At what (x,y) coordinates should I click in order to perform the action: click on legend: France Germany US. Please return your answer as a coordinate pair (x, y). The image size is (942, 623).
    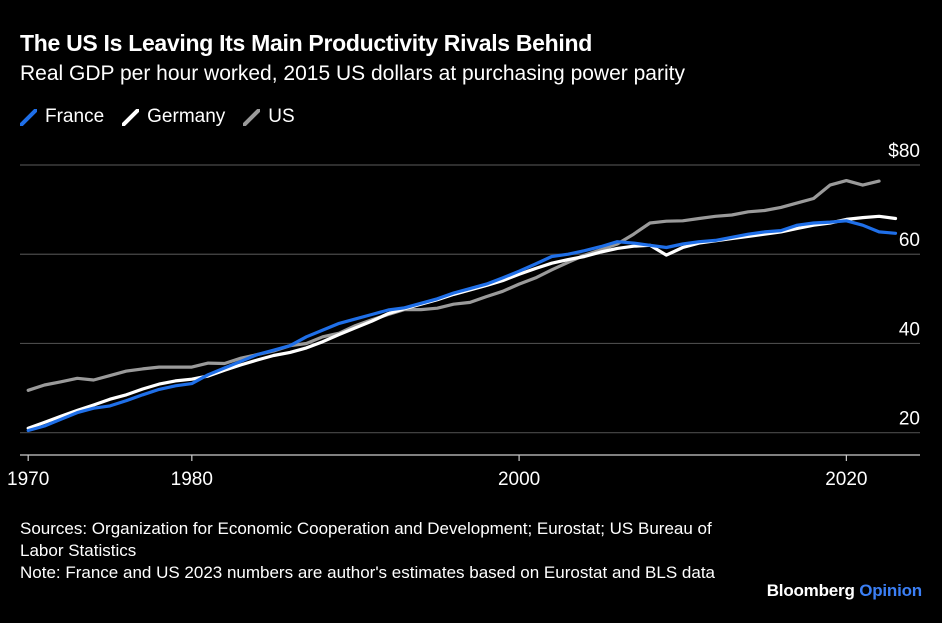
    Looking at the image, I should click on (166, 117).